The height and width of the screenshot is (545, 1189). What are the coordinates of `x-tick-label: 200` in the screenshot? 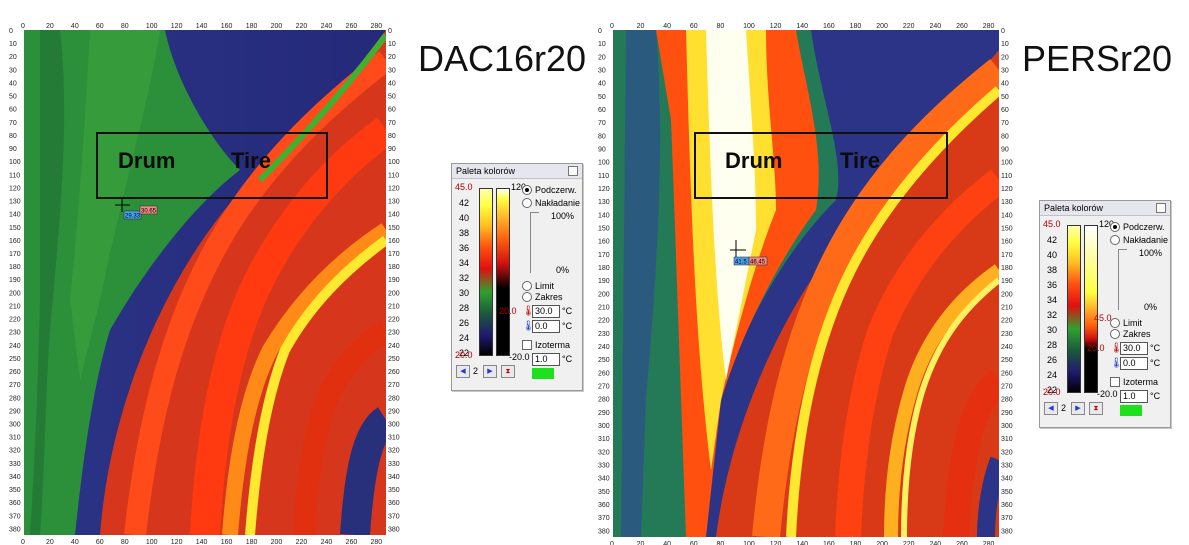 It's located at (277, 542).